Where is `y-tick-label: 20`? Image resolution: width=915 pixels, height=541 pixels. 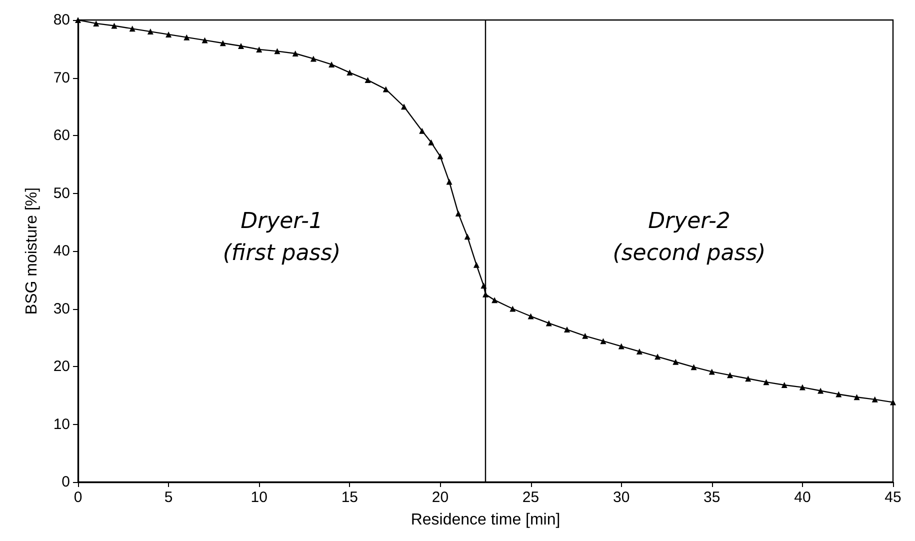
y-tick-label: 20 is located at coordinates (61, 366).